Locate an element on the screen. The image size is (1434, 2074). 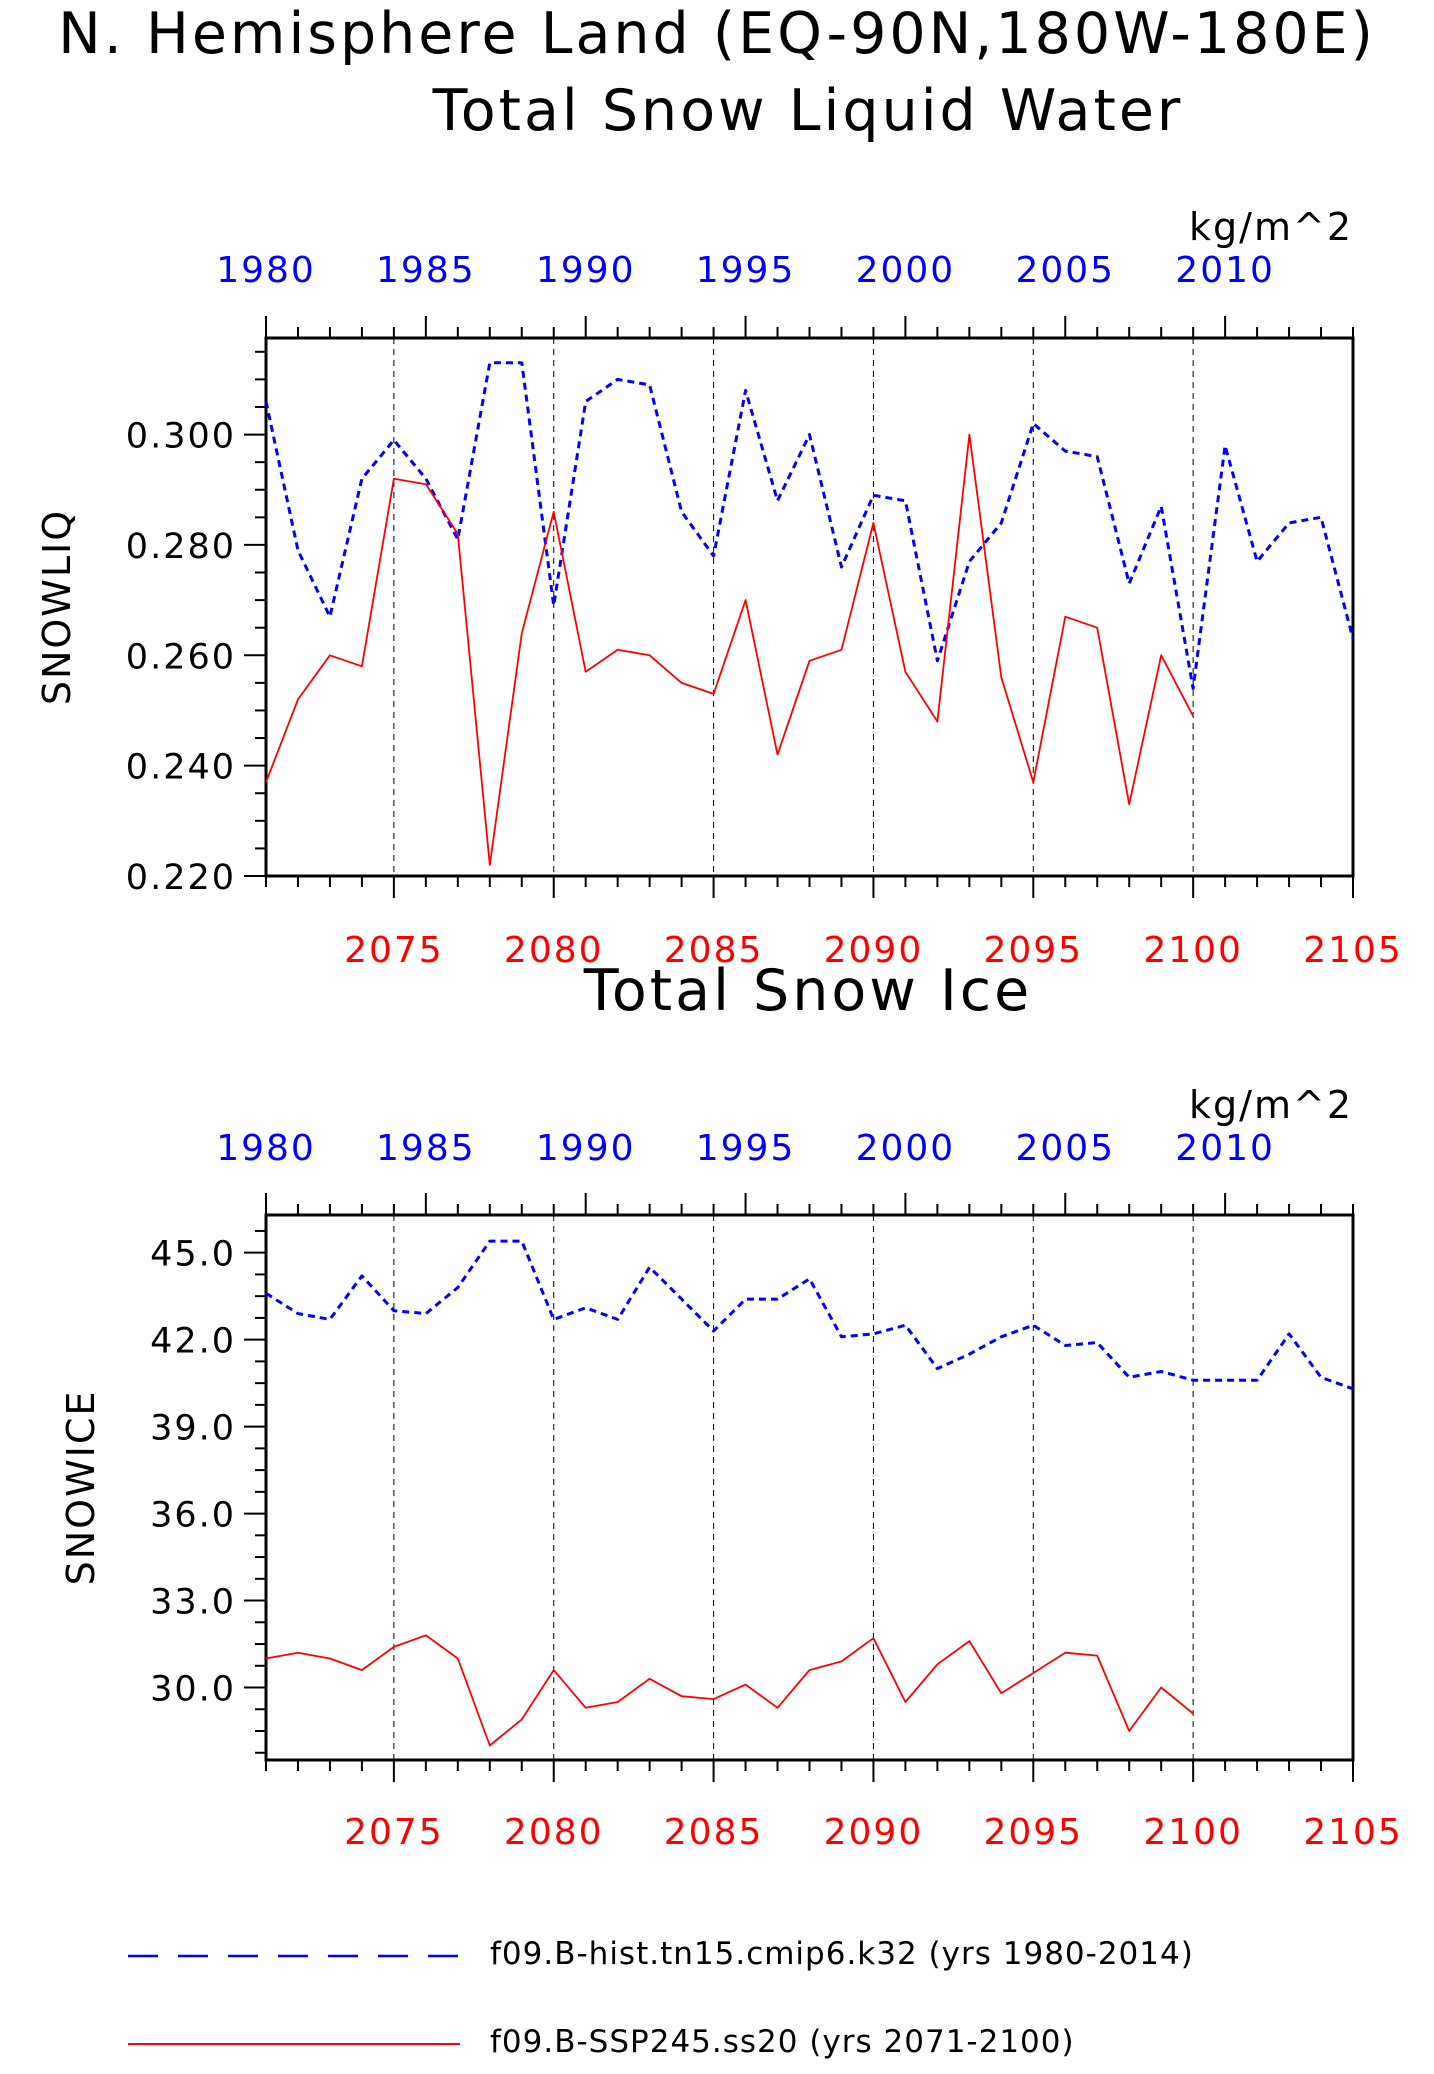
y-tick-label: 42.0 is located at coordinates (193, 1342).